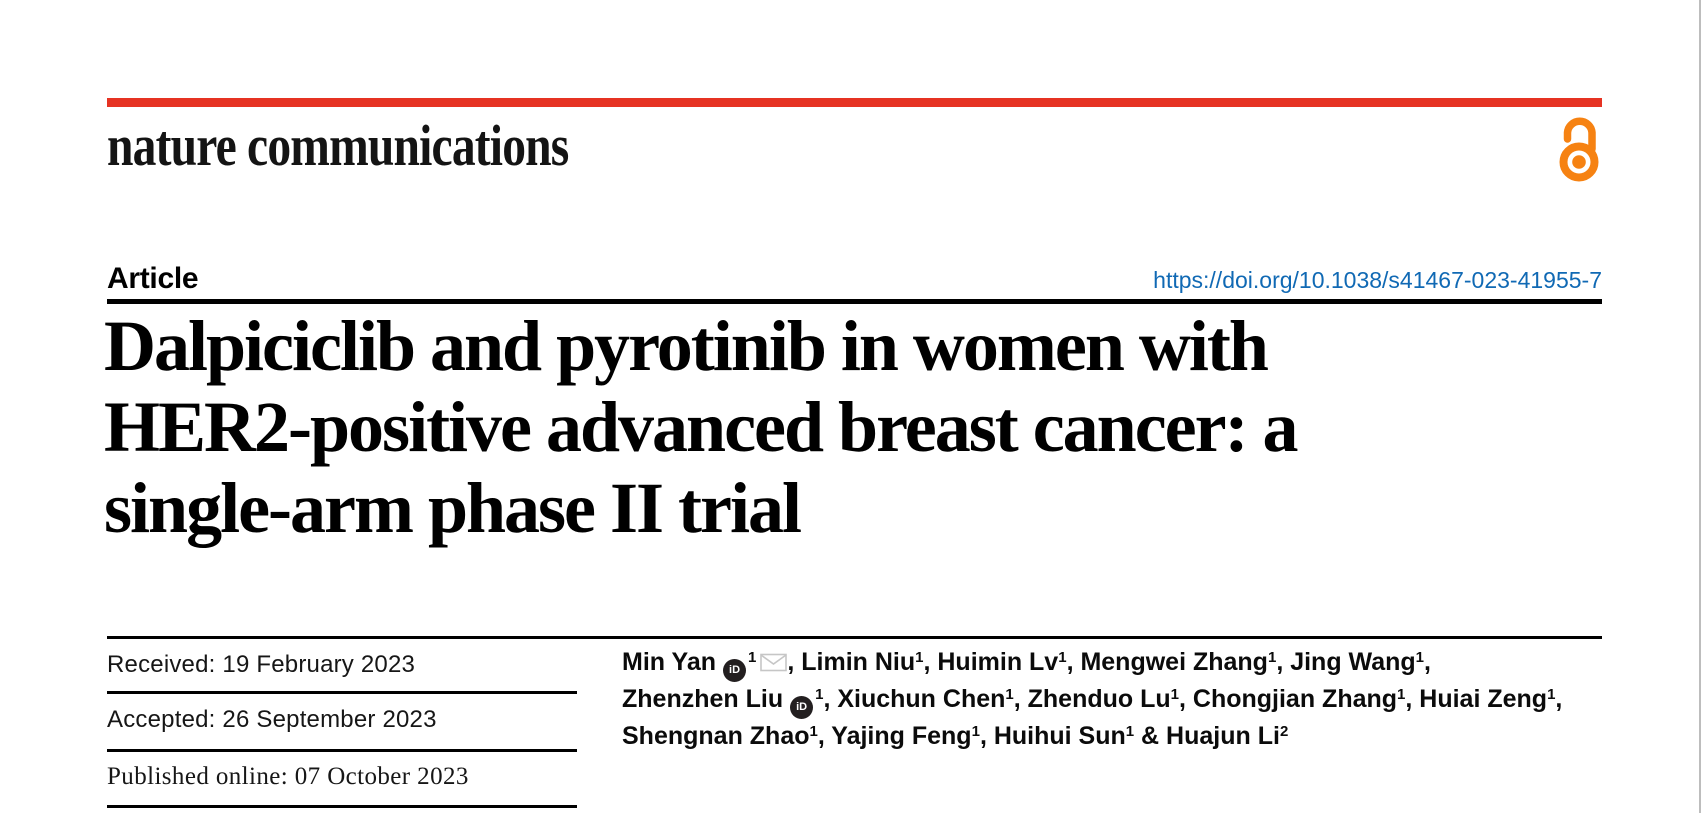 Image resolution: width=1701 pixels, height=813 pixels. Describe the element at coordinates (1476, 699) in the screenshot. I see `author-name: , Huiai Zeng` at that location.